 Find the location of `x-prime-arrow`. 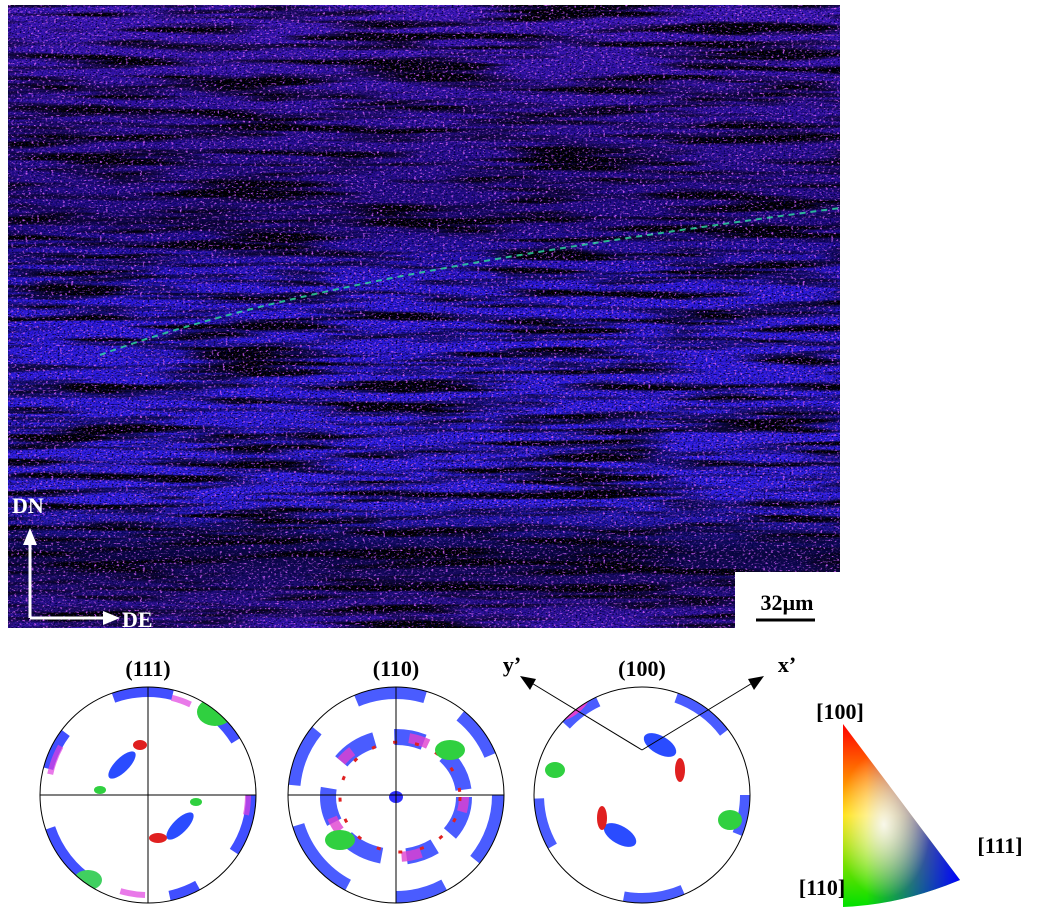

x-prime-arrow is located at coordinates (756, 683).